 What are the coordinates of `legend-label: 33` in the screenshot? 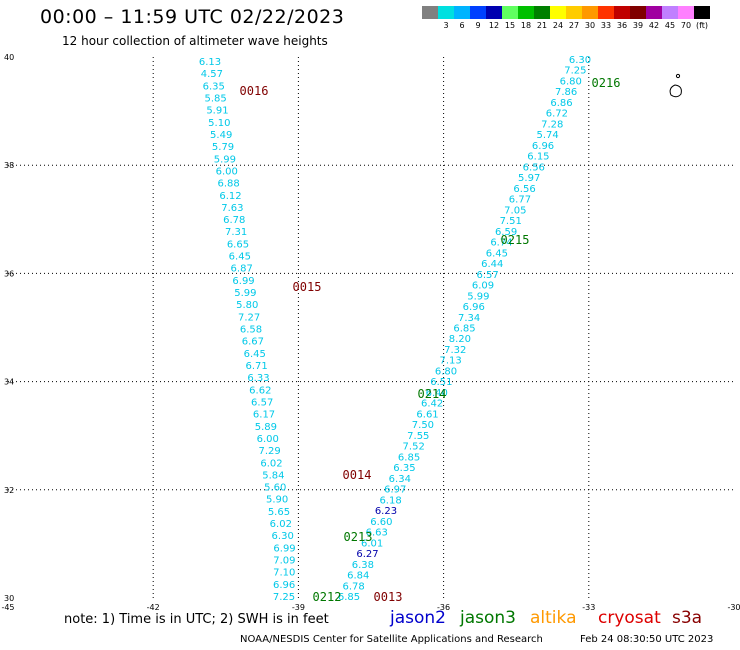 It's located at (606, 25).